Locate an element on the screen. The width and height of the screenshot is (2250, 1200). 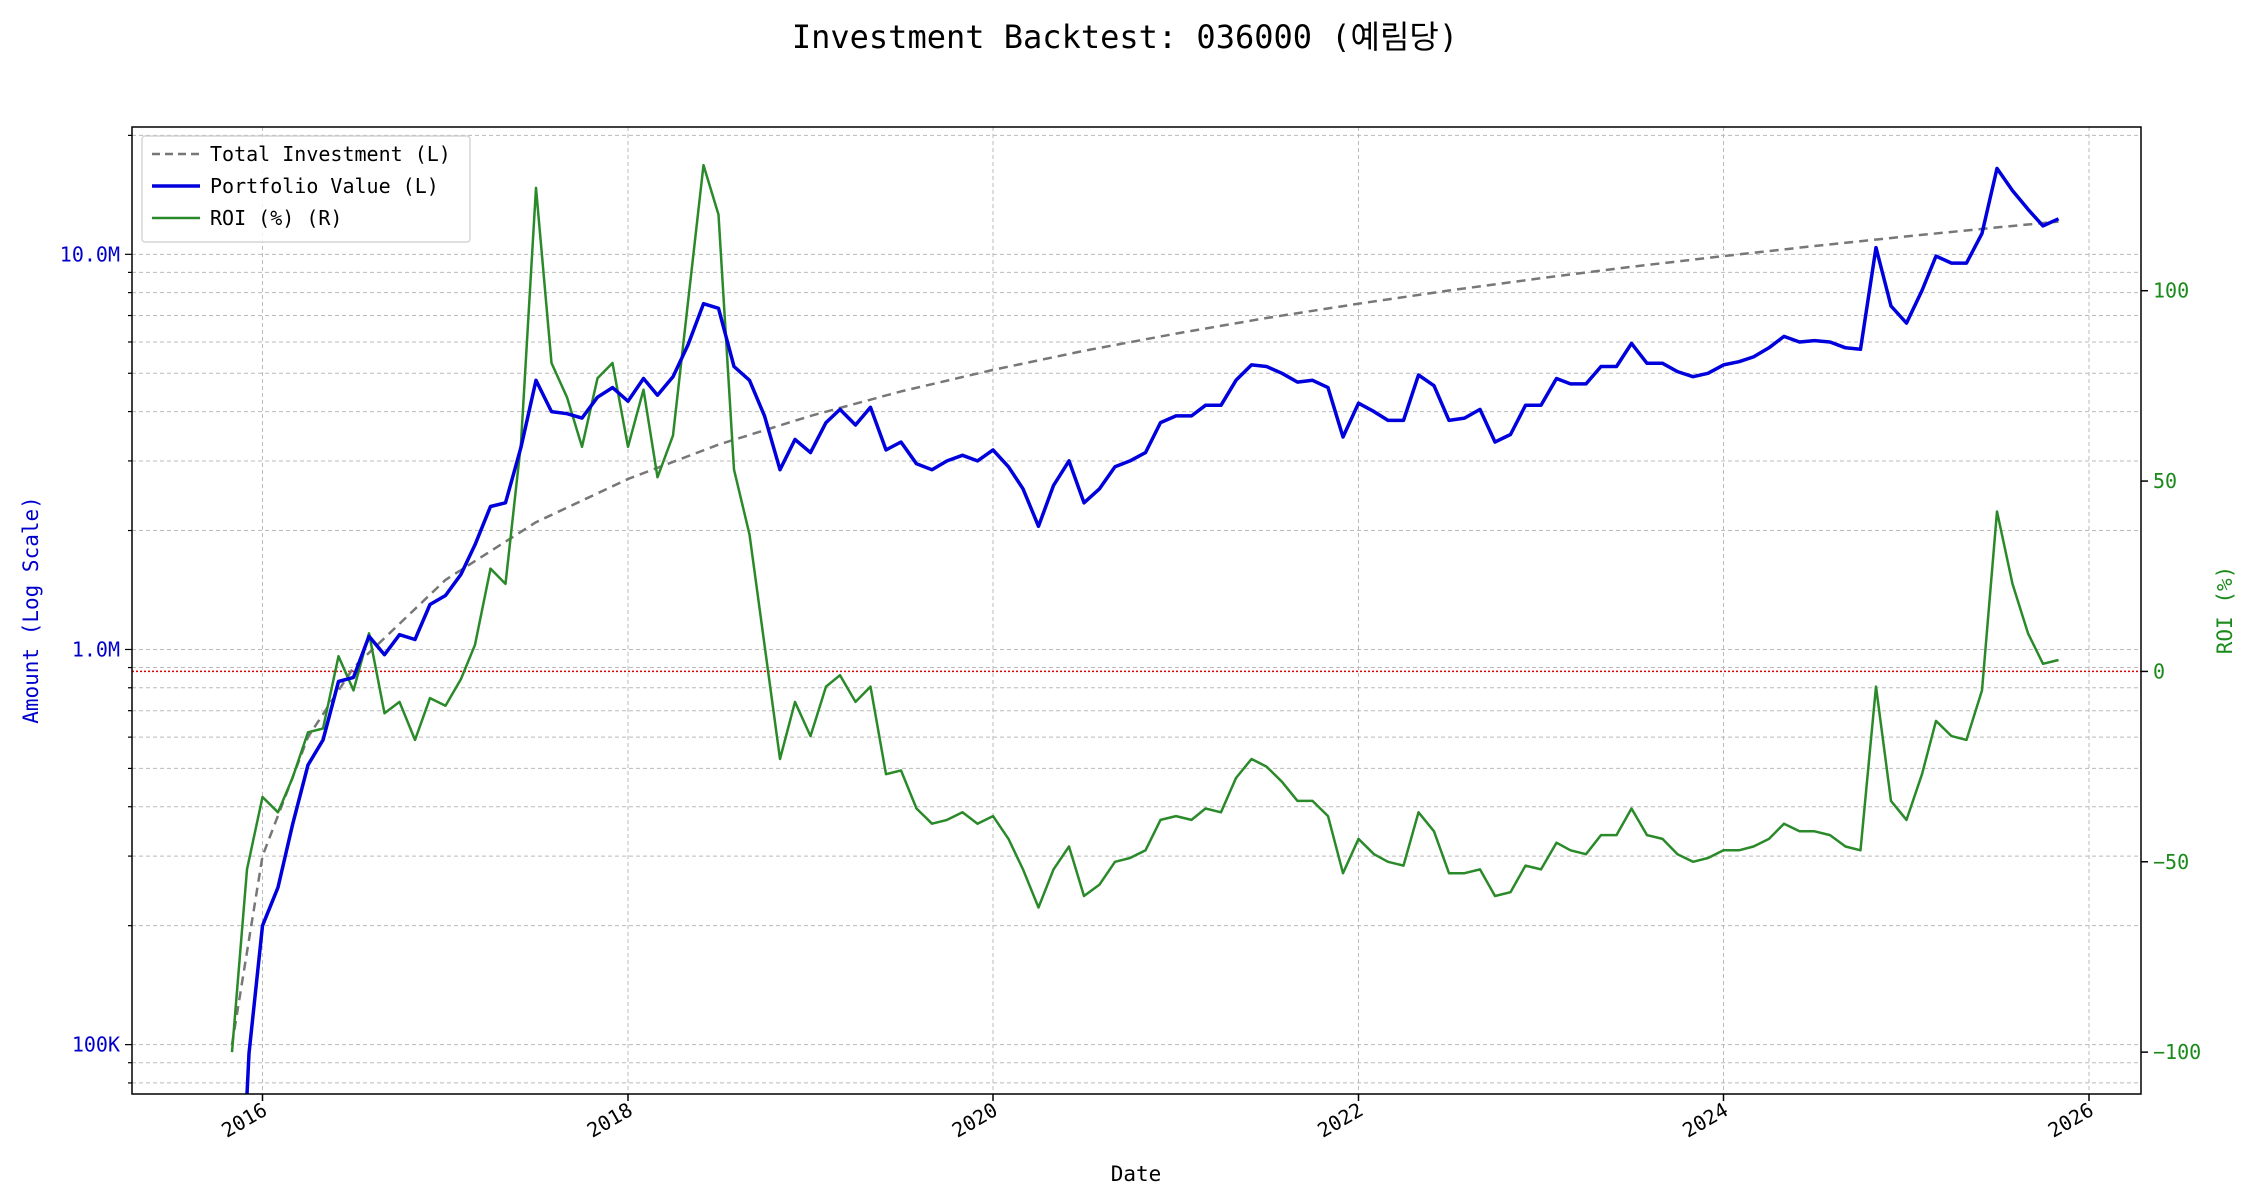
chart-title: Investment Backtest: 036000 (예림당) is located at coordinates (1125, 37).